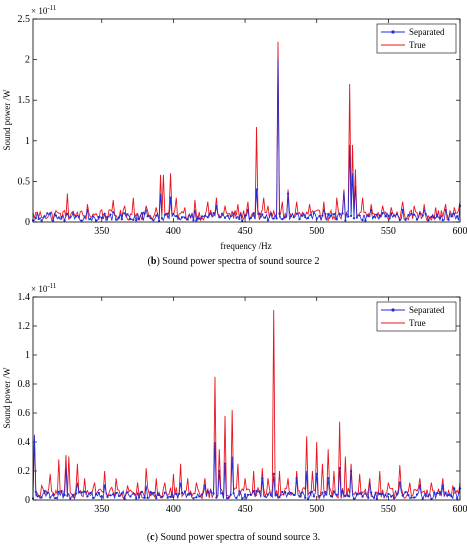 The image size is (467, 550). Describe the element at coordinates (27, 141) in the screenshot. I see `chart-b-ytick-label: 1` at that location.